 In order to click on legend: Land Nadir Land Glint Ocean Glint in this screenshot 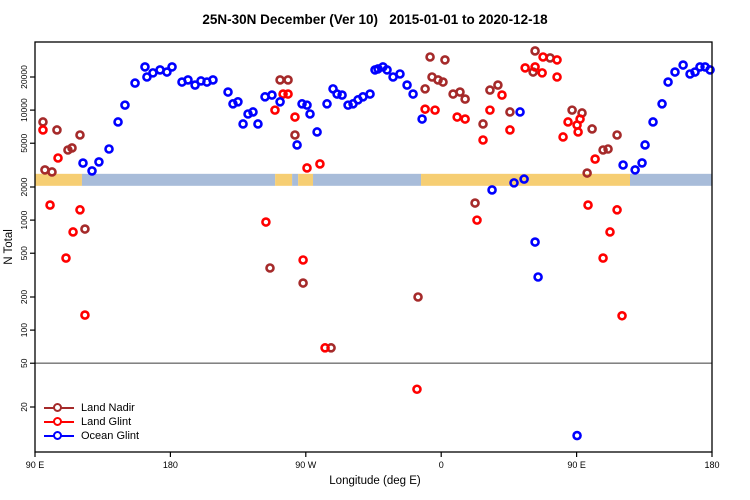, I will do `click(91, 422)`.